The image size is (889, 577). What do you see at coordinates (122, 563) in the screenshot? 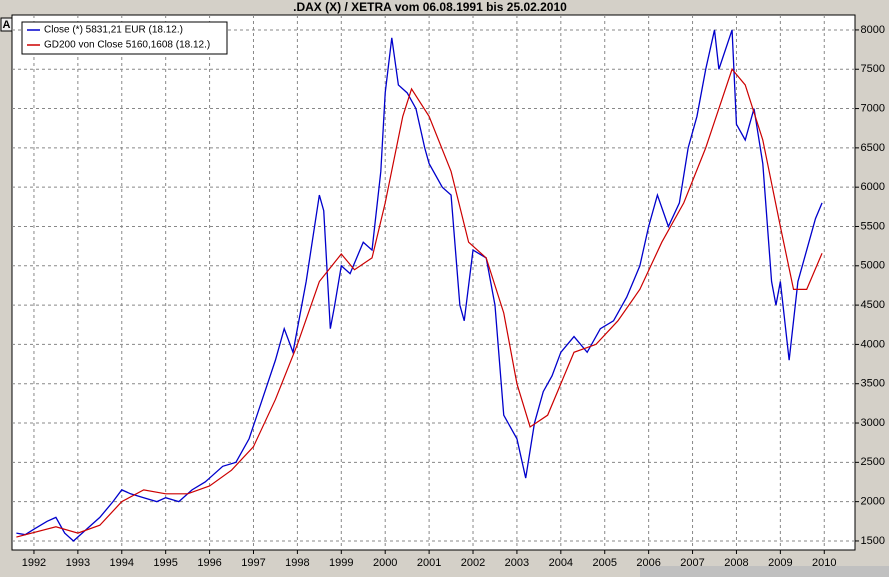
I see `x-tick-label: 1994` at bounding box center [122, 563].